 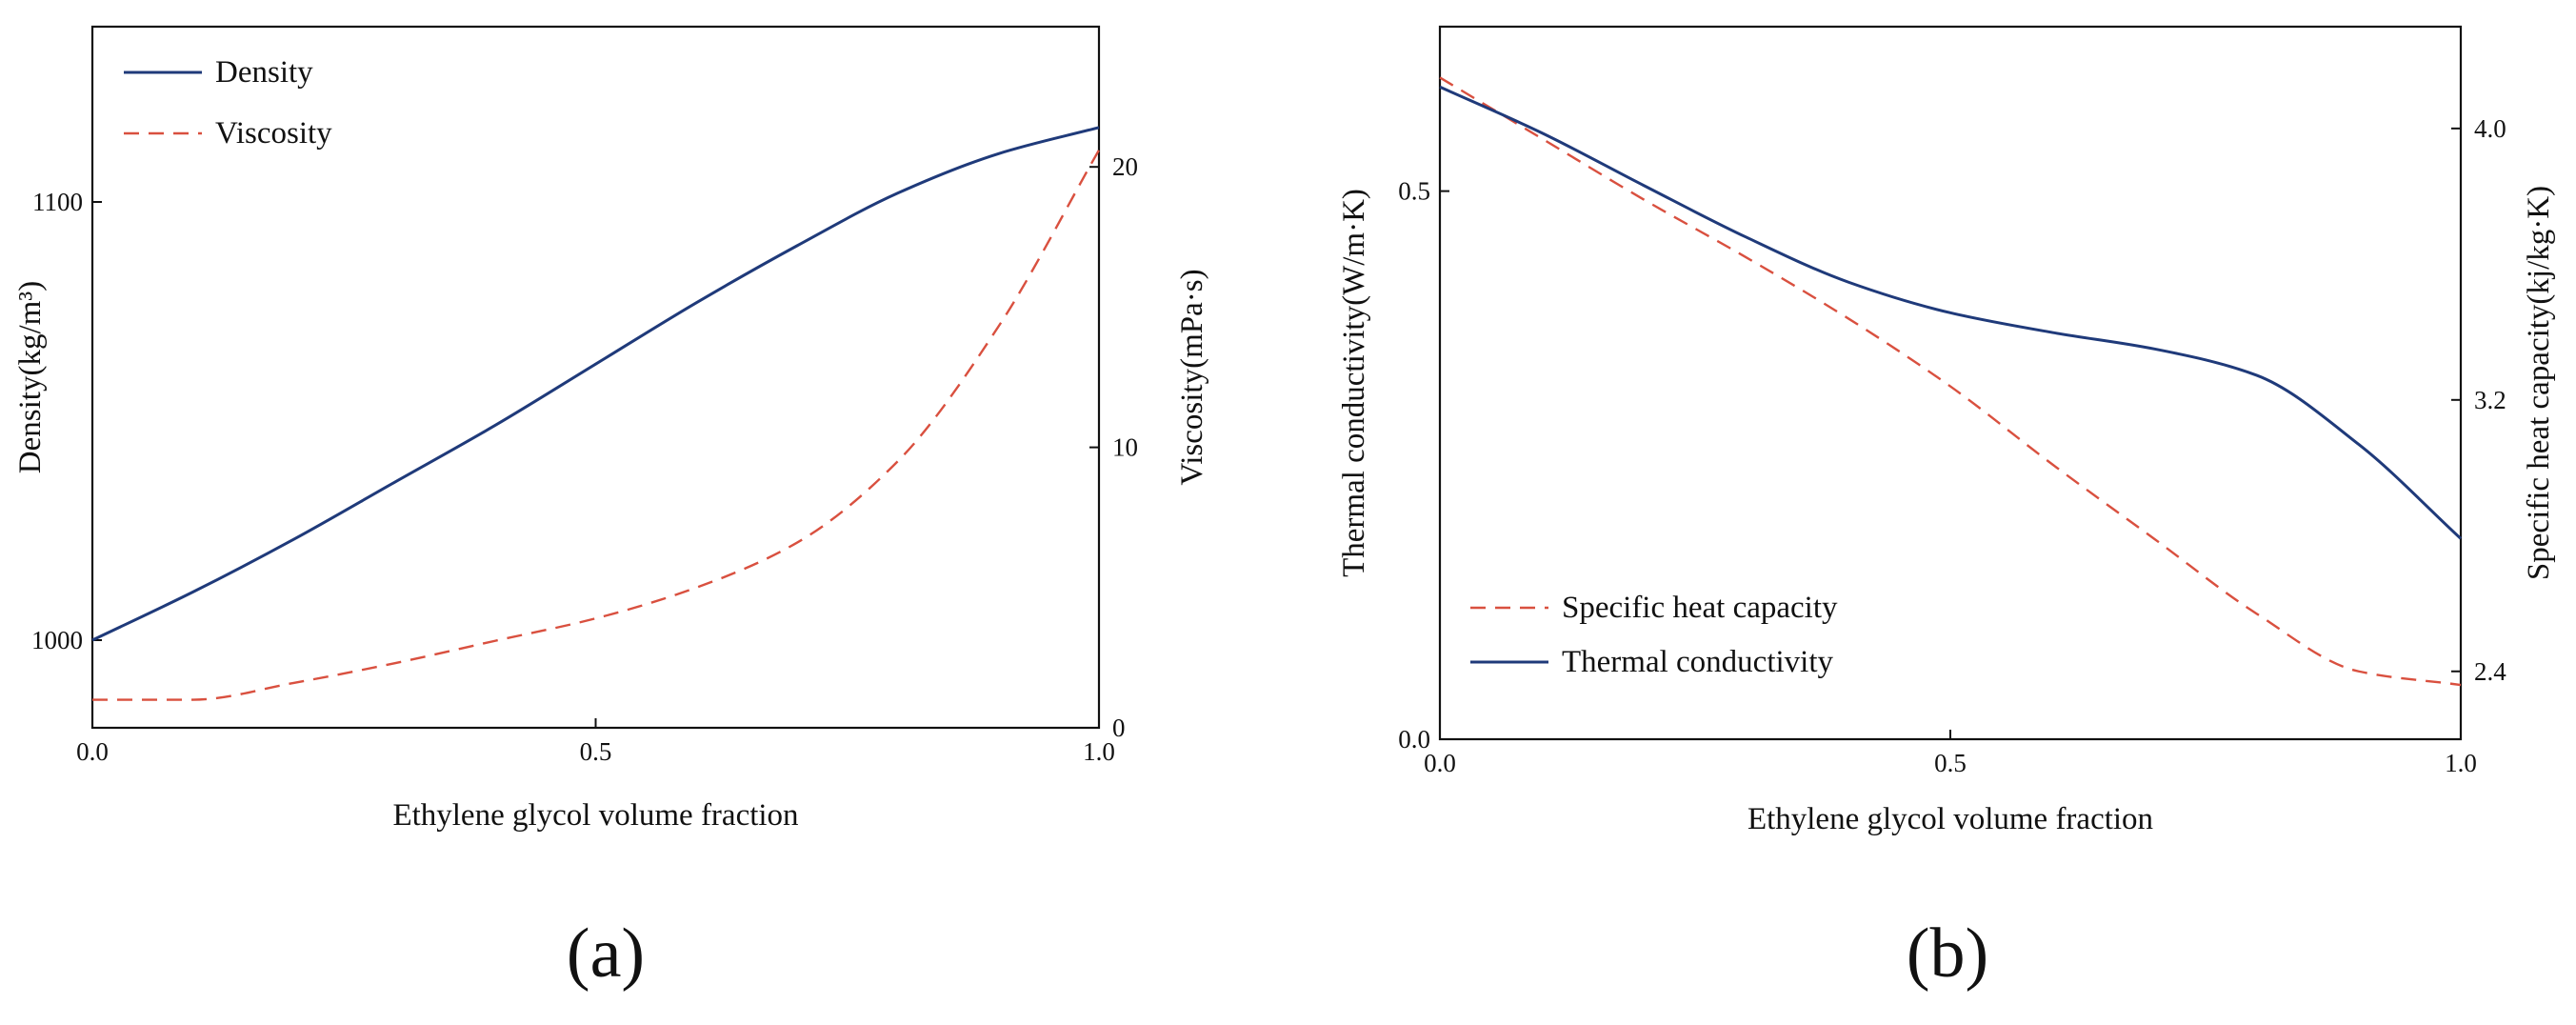 What do you see at coordinates (606, 954) in the screenshot?
I see `panel-label: (a)` at bounding box center [606, 954].